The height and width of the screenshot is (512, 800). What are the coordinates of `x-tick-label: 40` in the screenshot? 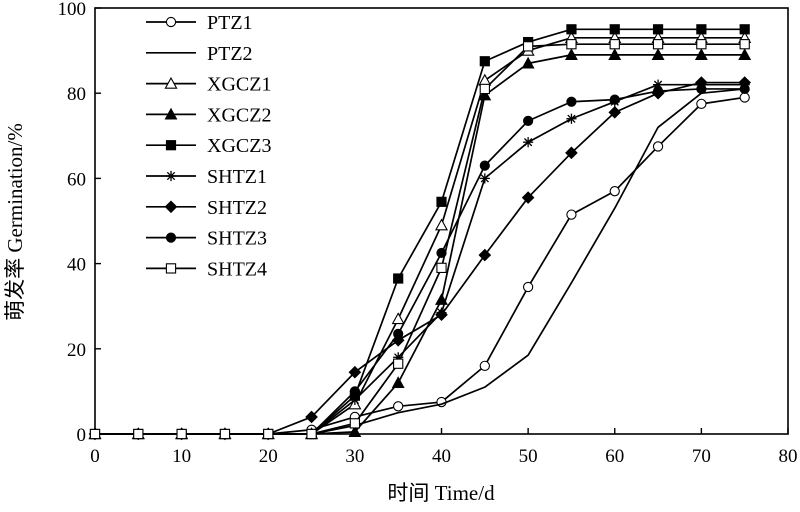 It's located at (441, 456).